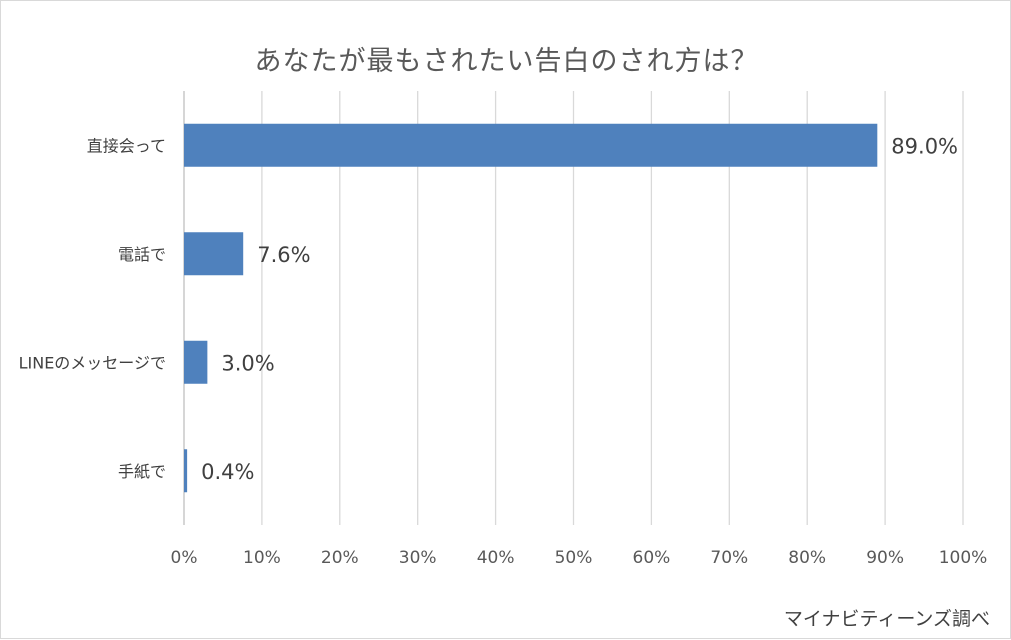 This screenshot has width=1011, height=640. What do you see at coordinates (142, 471) in the screenshot?
I see `category-label: 手紙で` at bounding box center [142, 471].